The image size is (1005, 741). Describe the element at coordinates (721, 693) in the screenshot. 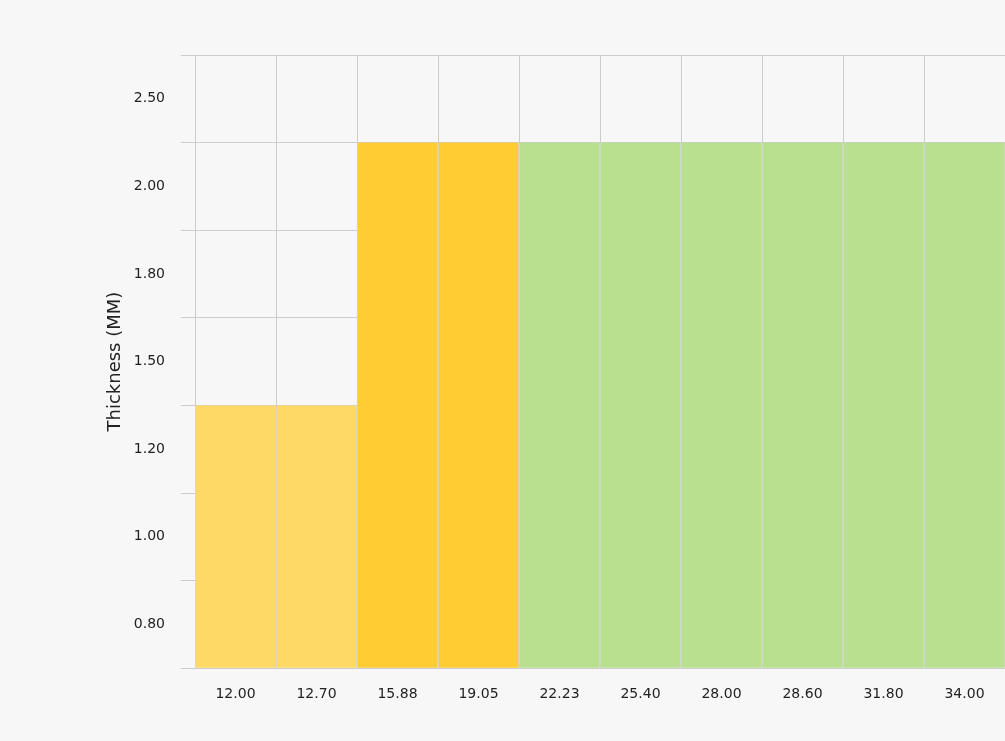

I see `x-tick-label: 28.00` at that location.